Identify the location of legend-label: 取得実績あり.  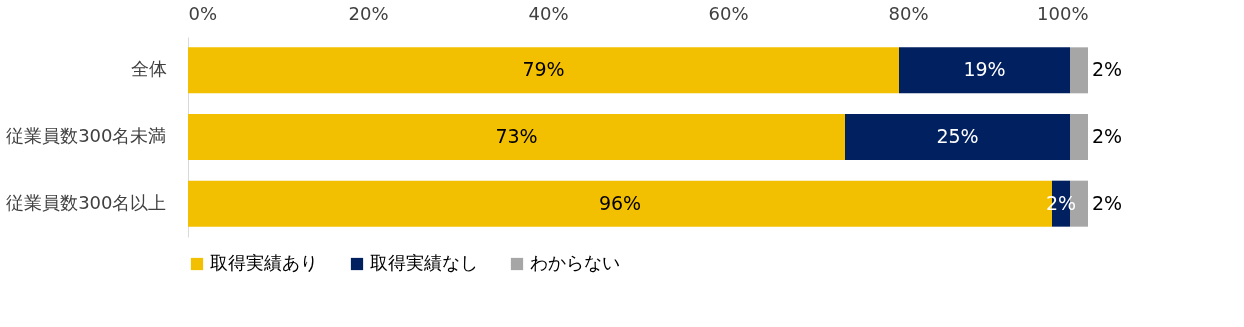
(264, 262).